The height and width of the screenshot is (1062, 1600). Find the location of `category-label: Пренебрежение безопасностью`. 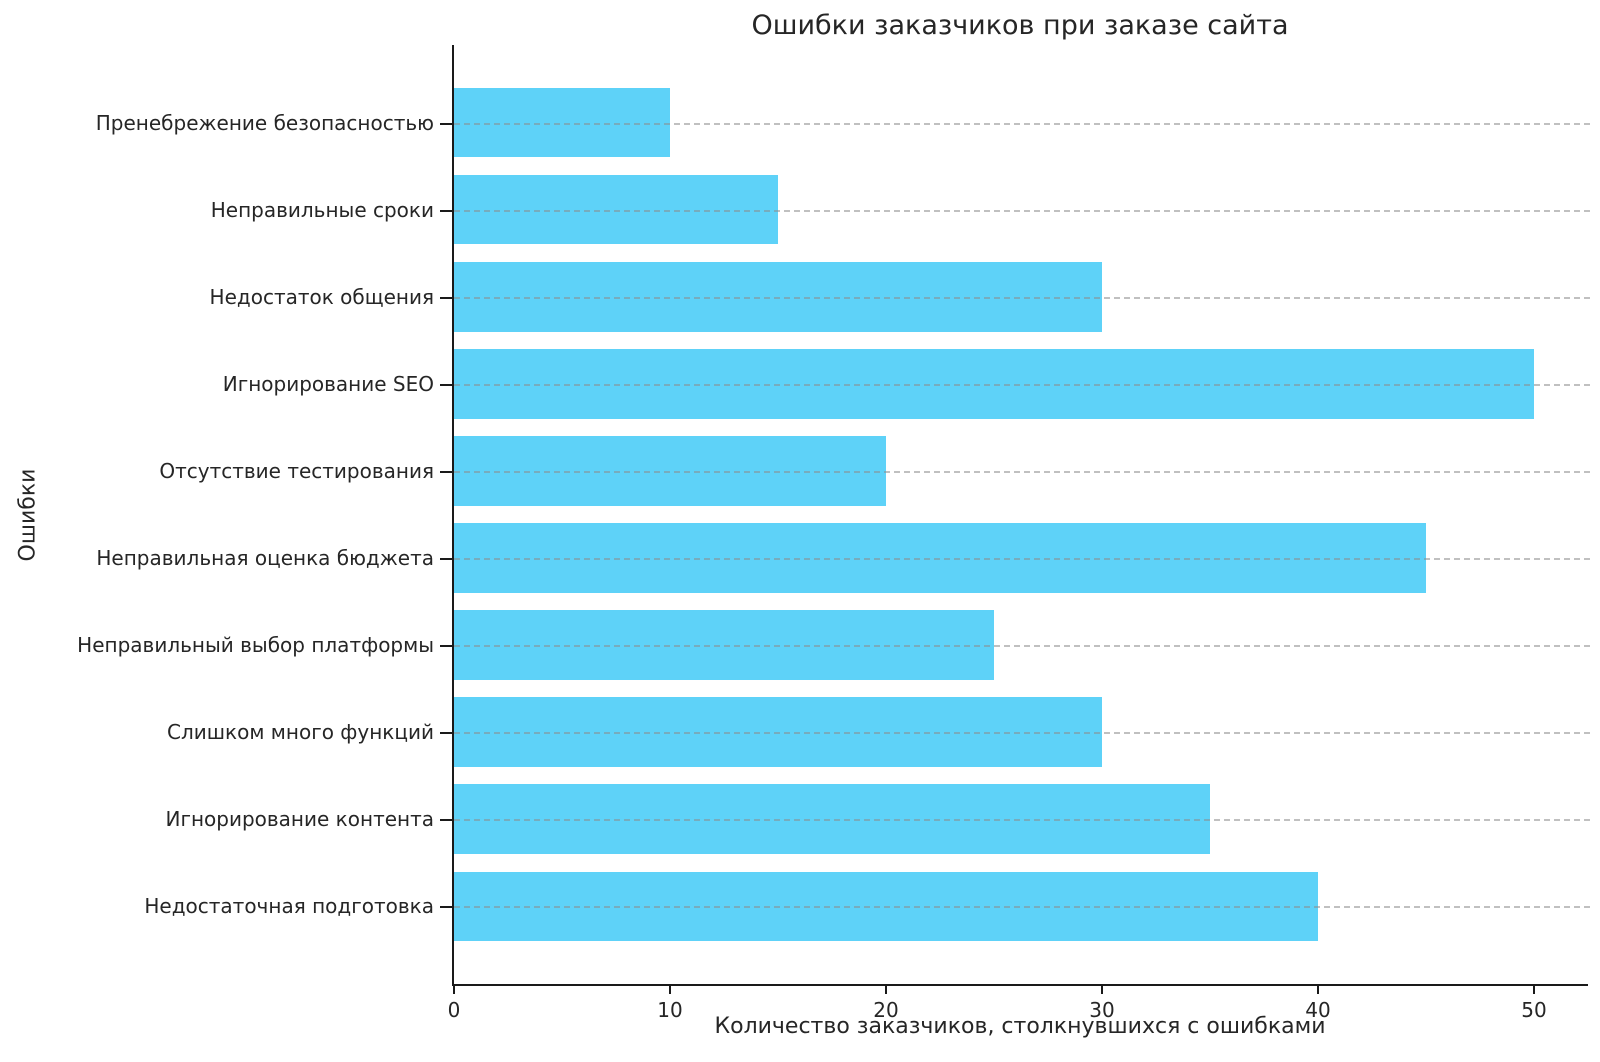

category-label: Пренебрежение безопасностью is located at coordinates (264, 122).